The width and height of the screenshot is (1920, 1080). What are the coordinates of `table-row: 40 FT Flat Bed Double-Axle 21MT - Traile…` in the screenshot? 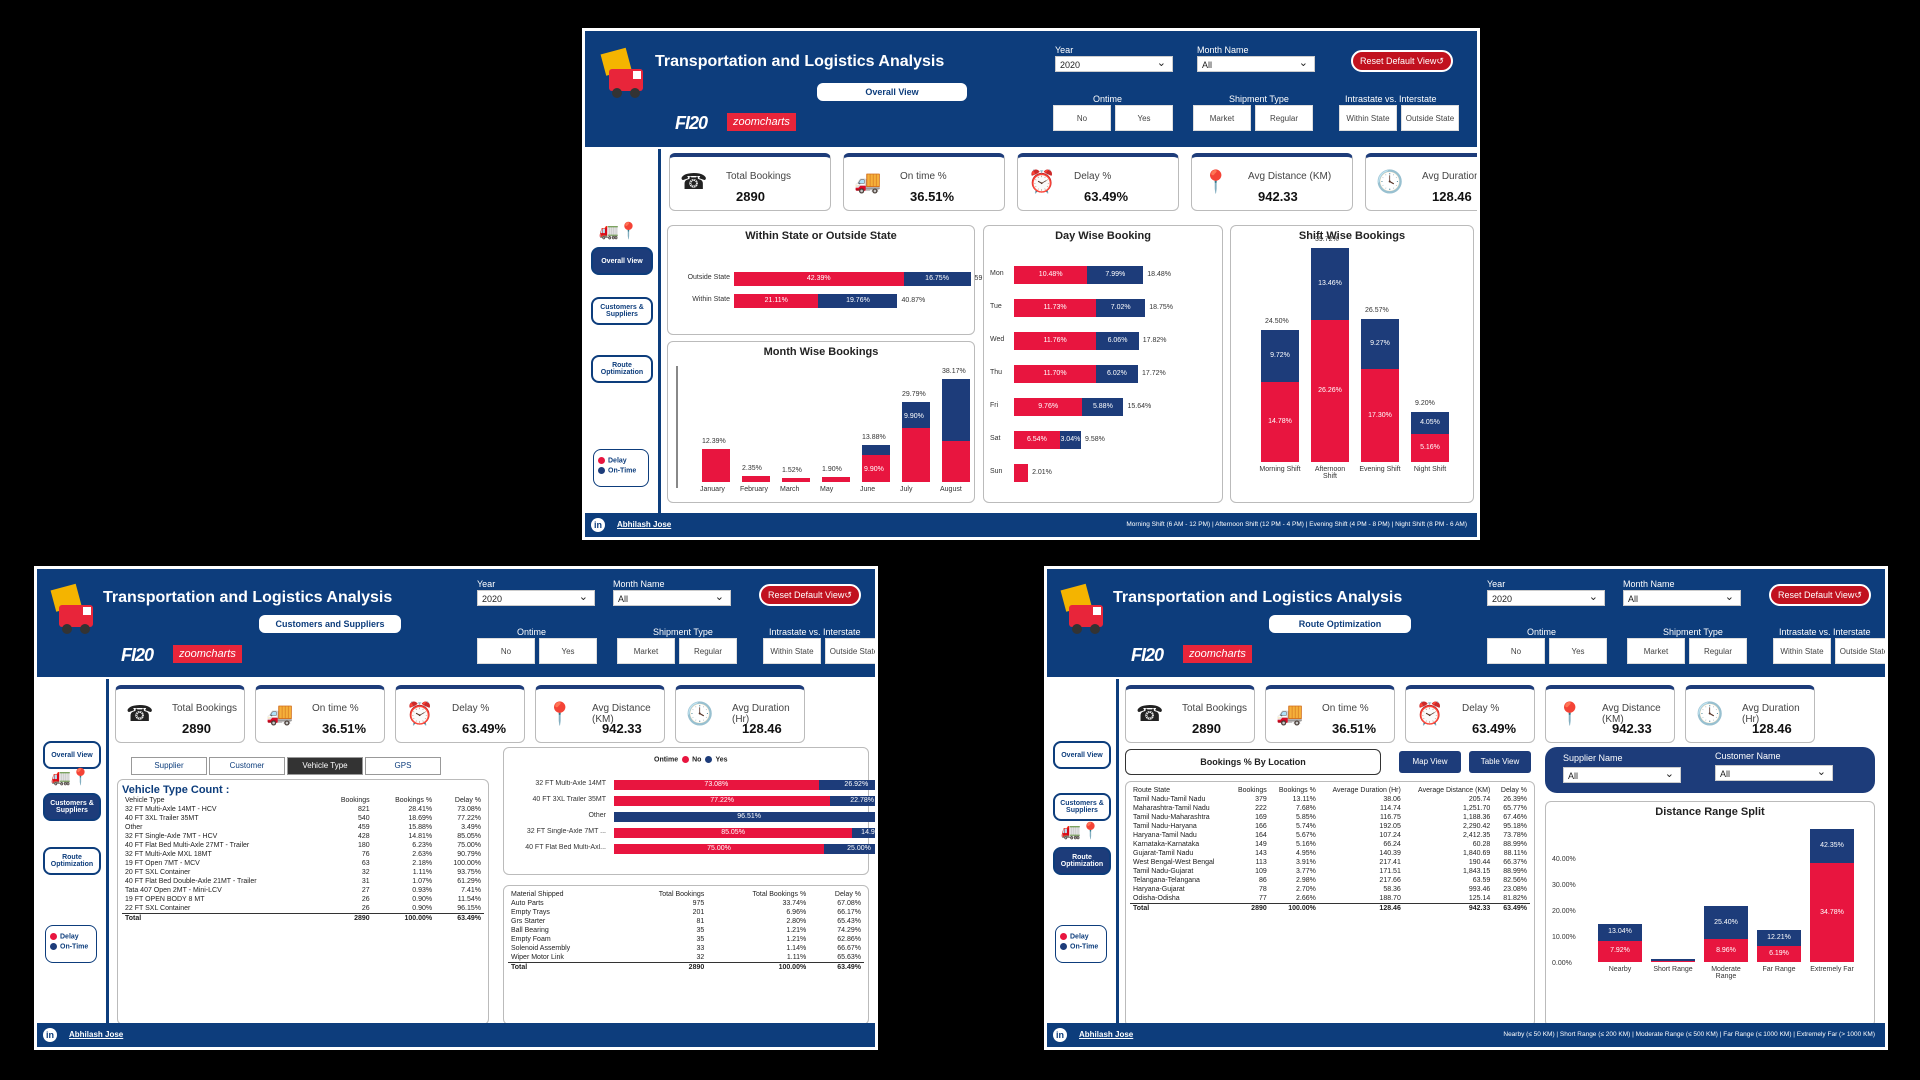 It's located at (303, 881).